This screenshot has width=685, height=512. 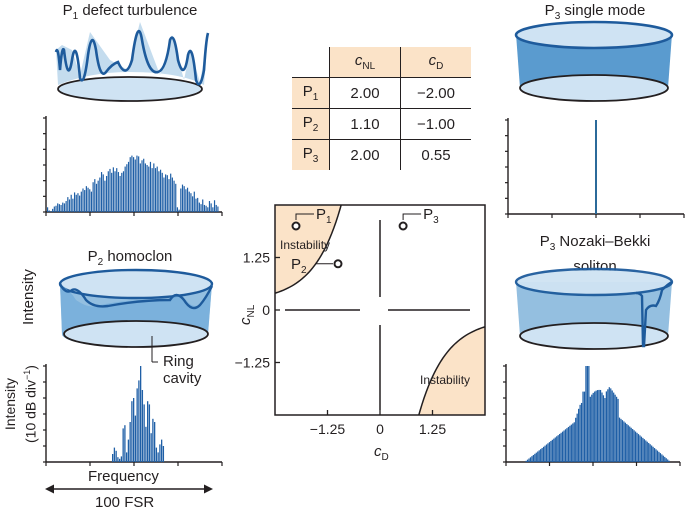 What do you see at coordinates (245, 321) in the screenshot?
I see `y-axis-label-main: c` at bounding box center [245, 321].